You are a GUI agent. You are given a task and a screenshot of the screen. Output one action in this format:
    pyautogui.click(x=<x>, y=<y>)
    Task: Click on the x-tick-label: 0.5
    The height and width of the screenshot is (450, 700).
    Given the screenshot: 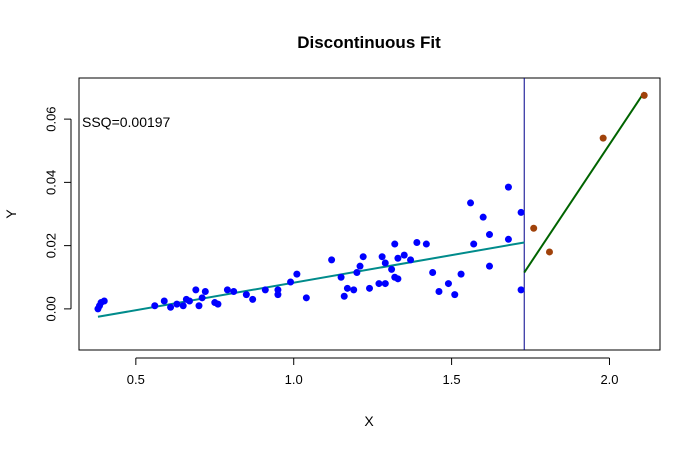 What is the action you would take?
    pyautogui.click(x=136, y=379)
    